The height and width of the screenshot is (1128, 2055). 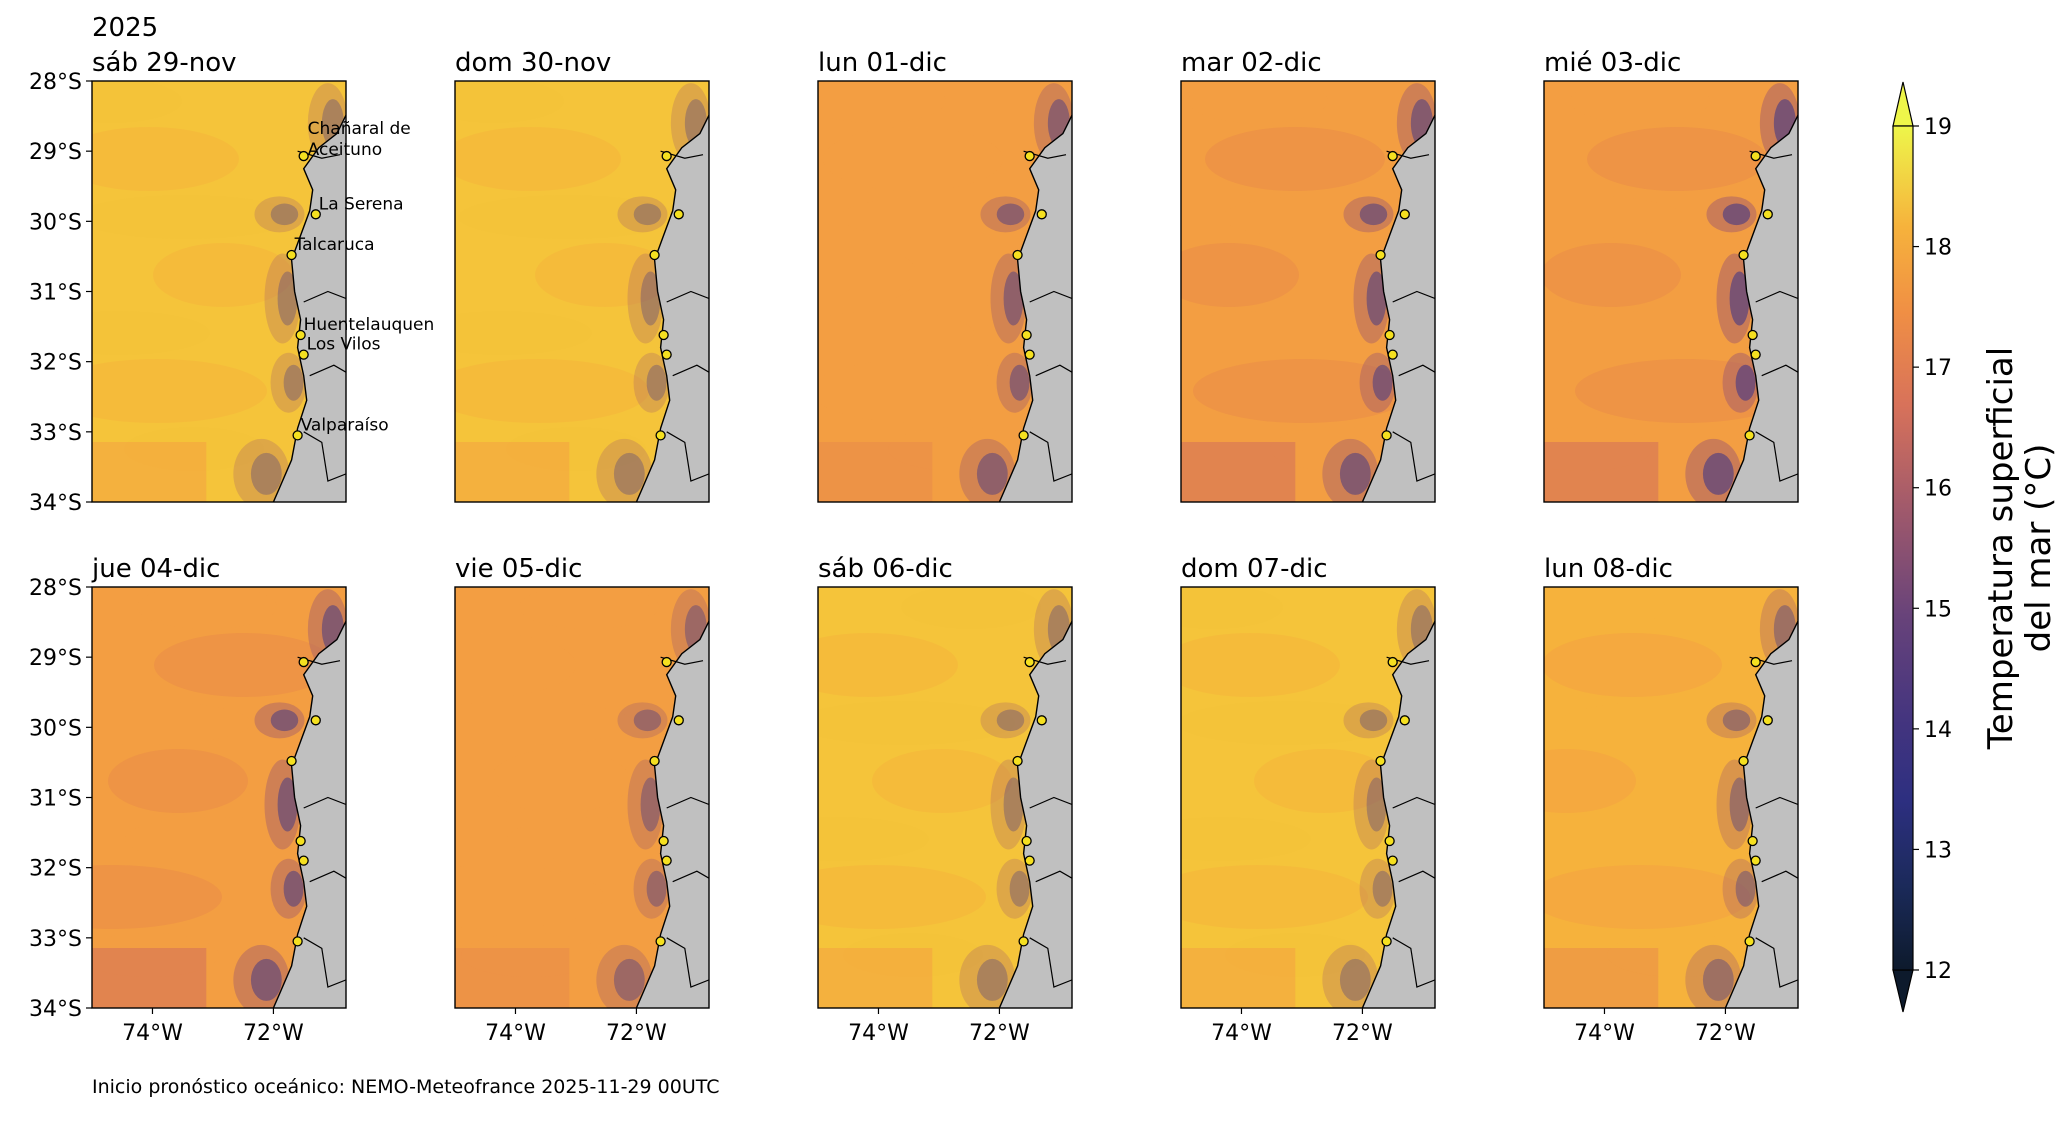 I want to click on map-panel: vie 05-dic 74°W 72°W, so click(x=582, y=800).